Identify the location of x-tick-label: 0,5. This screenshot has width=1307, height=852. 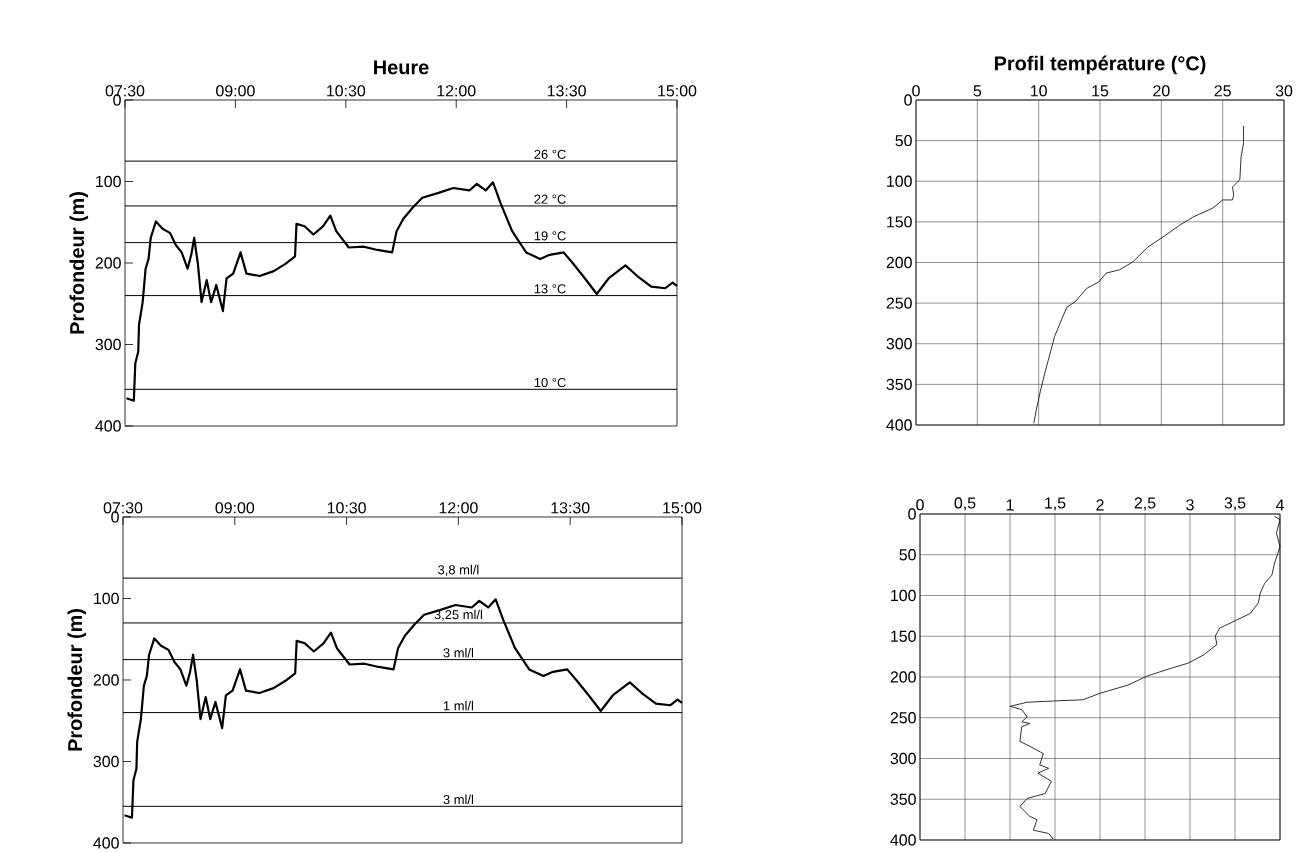
(965, 504).